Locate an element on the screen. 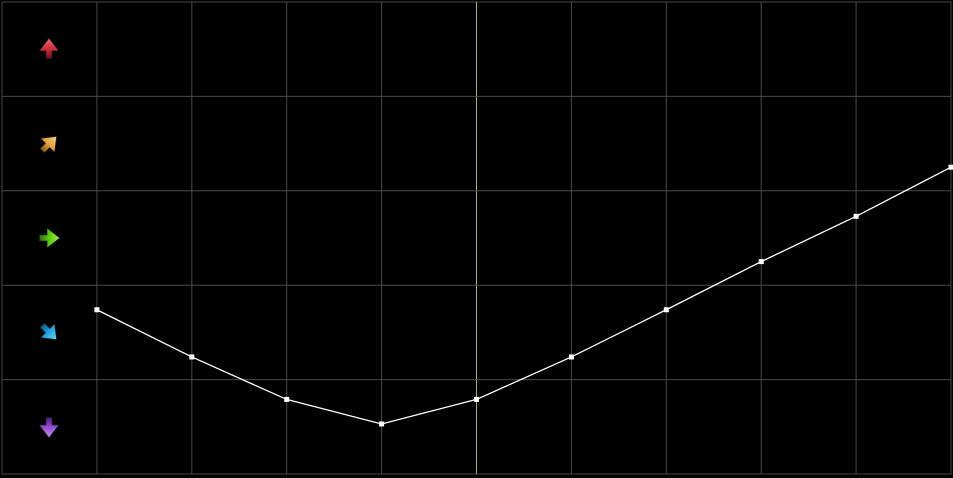 The image size is (953, 478). arrow-up-icon is located at coordinates (49, 49).